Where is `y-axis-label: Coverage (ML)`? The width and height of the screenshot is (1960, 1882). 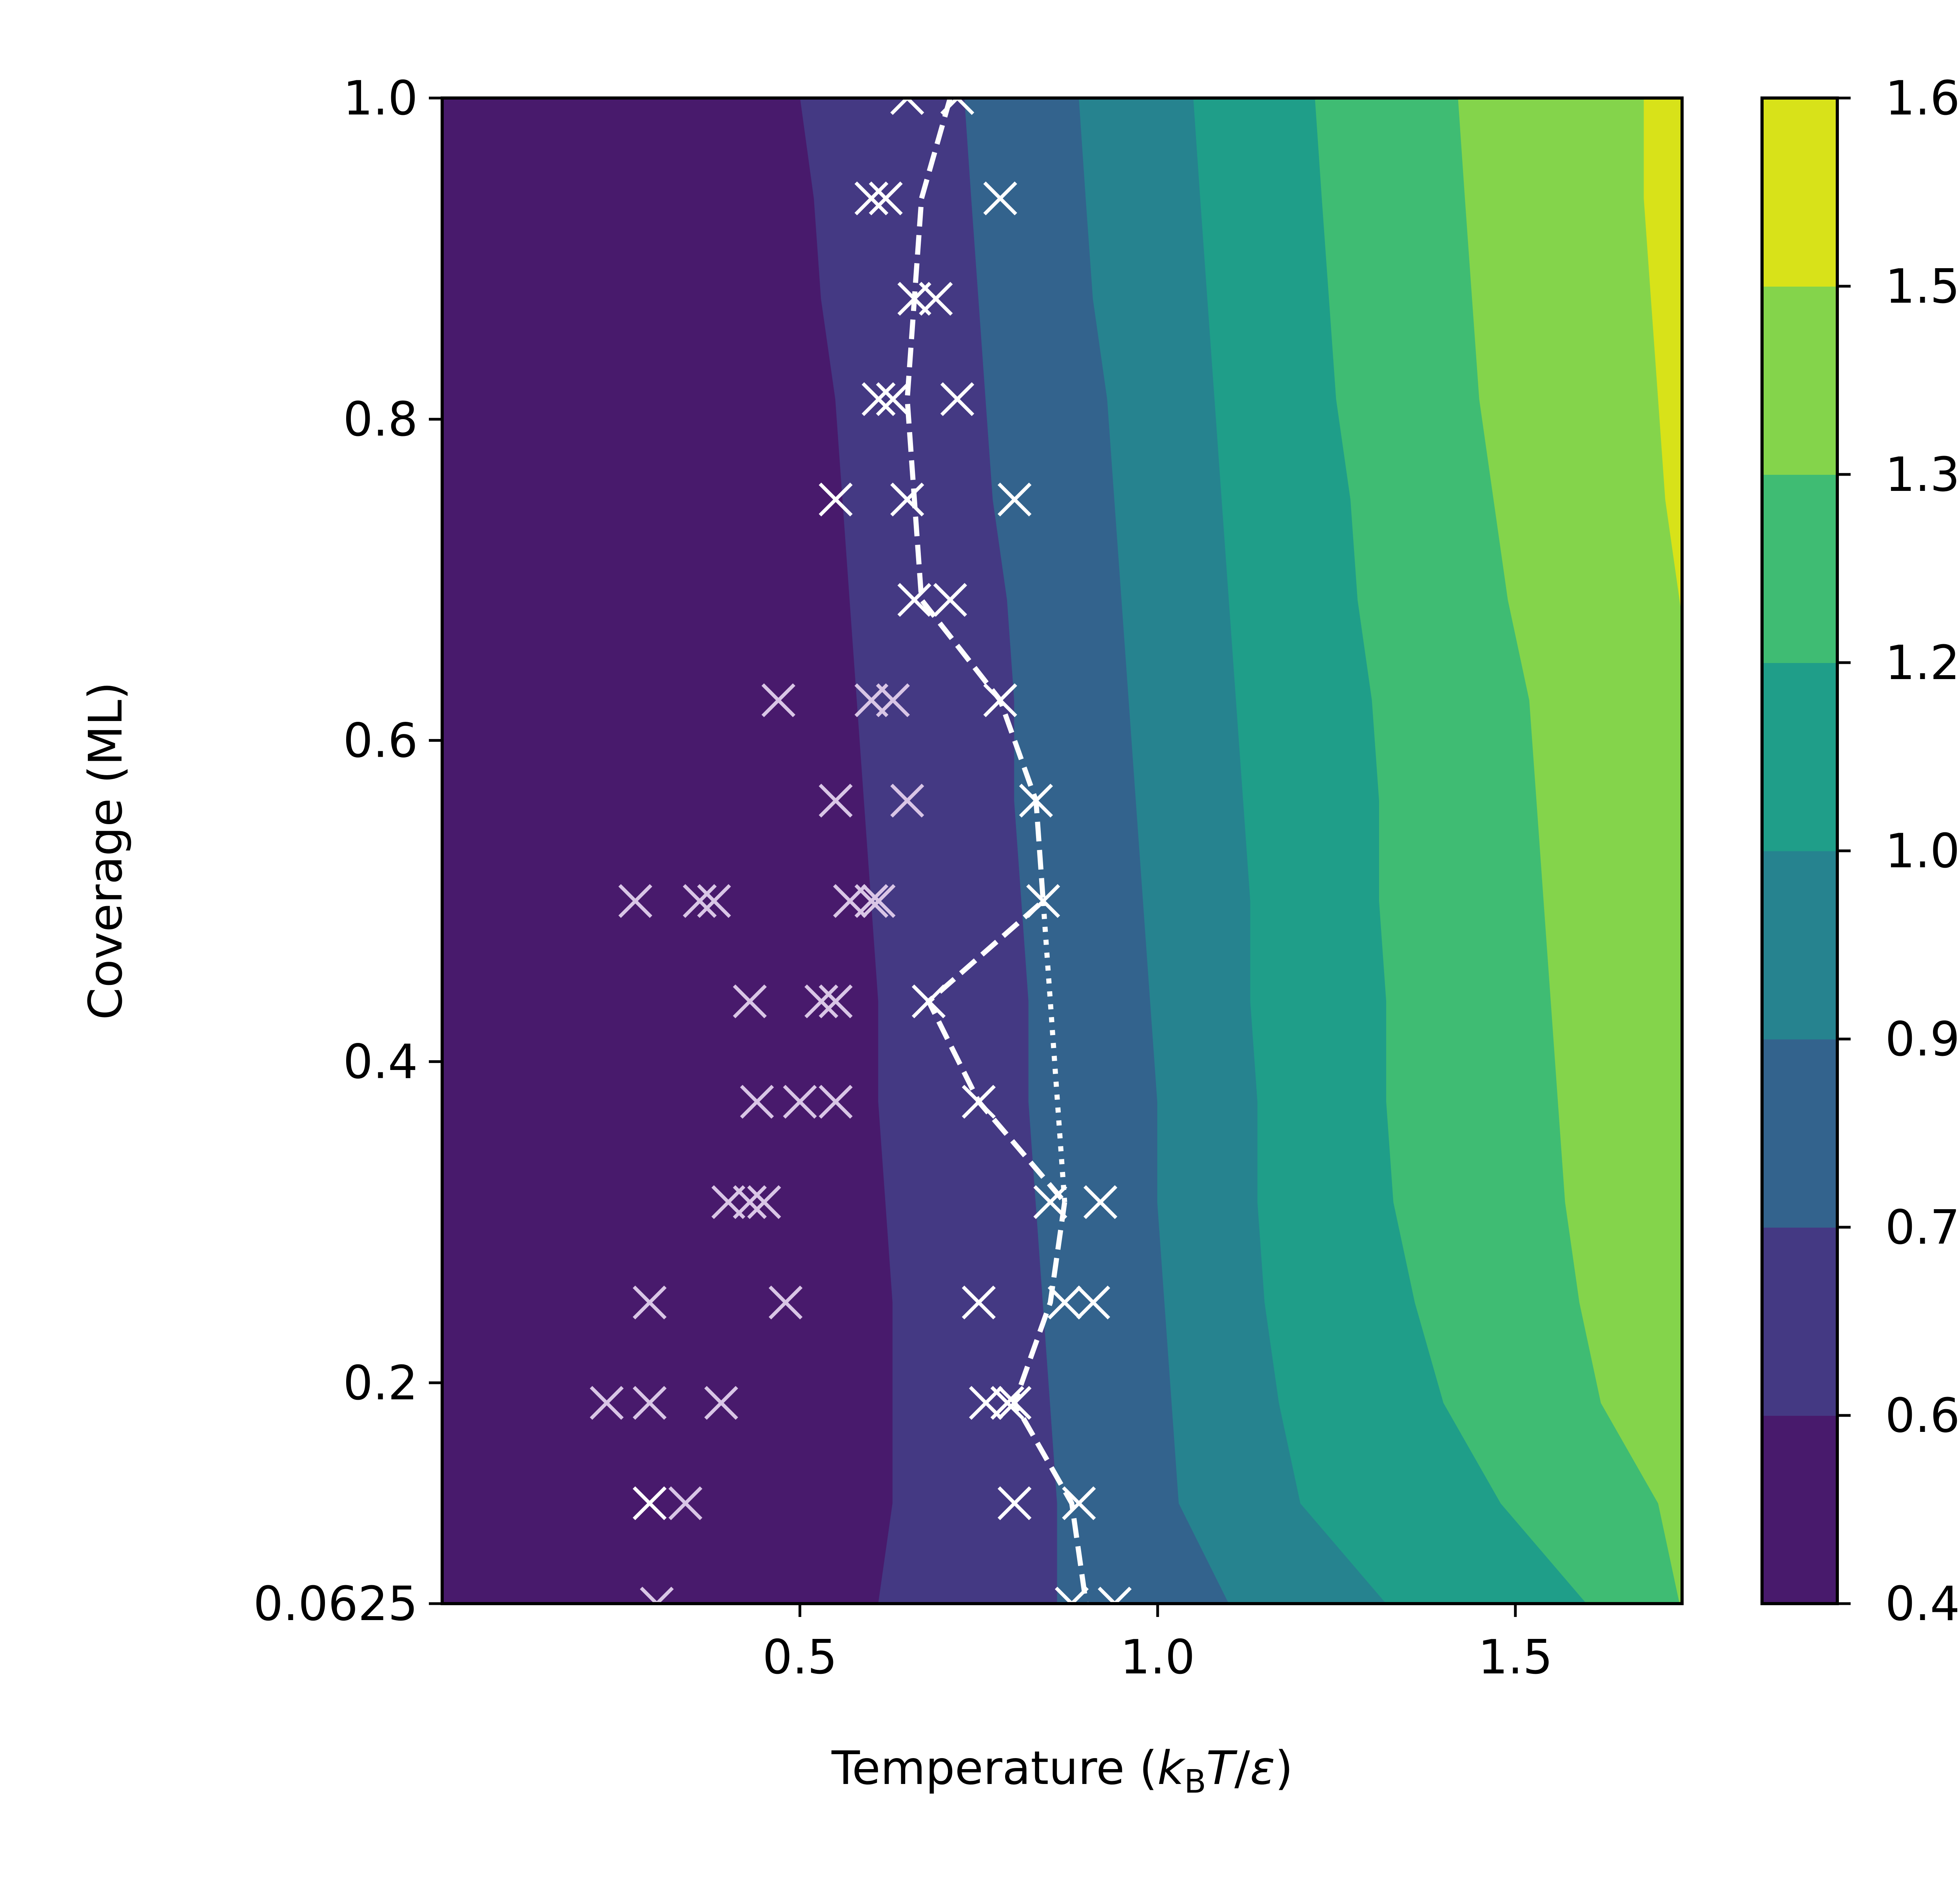
y-axis-label: Coverage (ML) is located at coordinates (105, 851).